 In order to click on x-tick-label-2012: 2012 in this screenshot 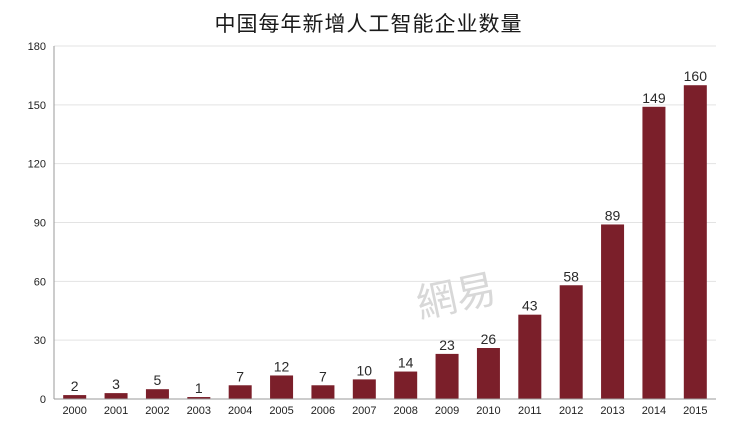, I will do `click(571, 411)`.